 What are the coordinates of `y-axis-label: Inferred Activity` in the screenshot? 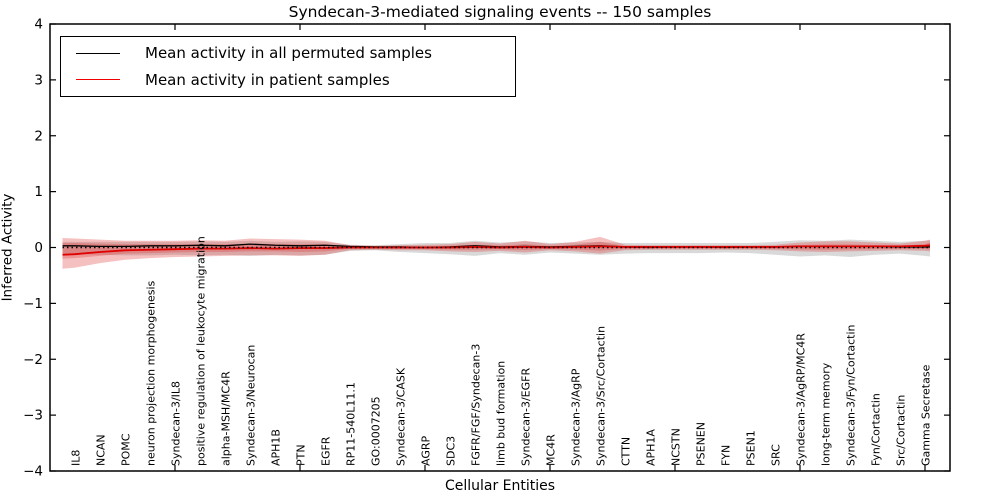 It's located at (8, 247).